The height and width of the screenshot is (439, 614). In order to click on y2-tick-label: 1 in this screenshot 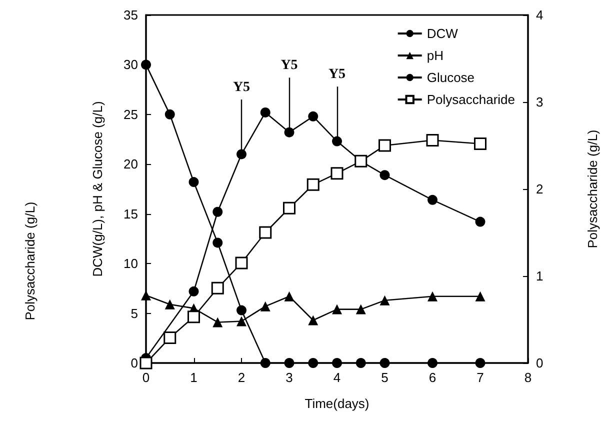, I will do `click(540, 276)`.